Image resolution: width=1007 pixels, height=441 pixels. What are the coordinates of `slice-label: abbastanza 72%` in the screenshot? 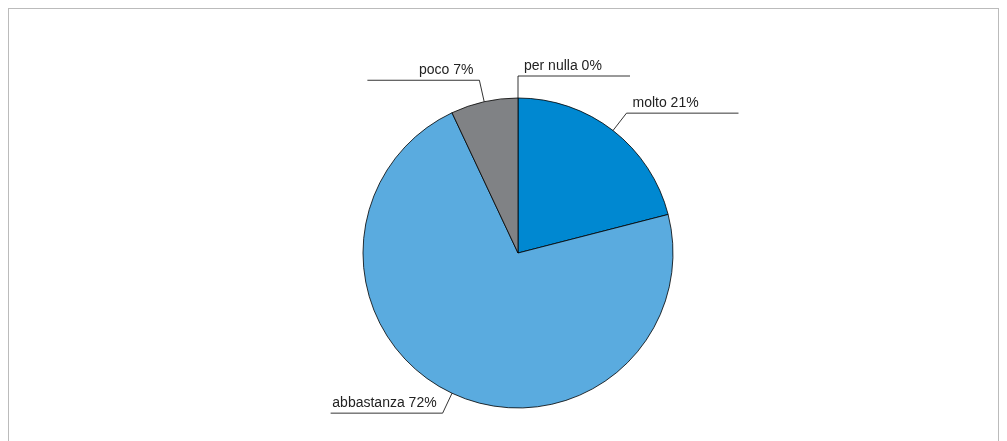 It's located at (384, 402).